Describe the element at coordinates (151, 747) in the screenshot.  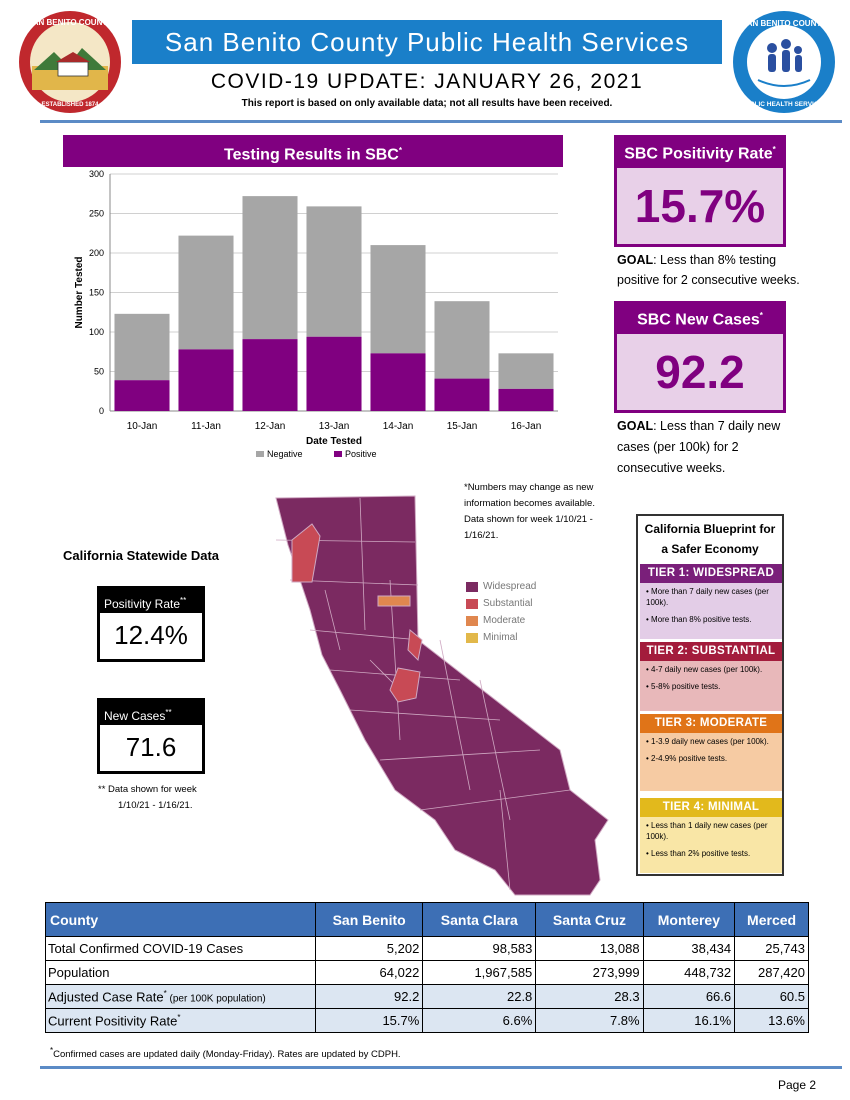
I see `statewide-new-cases-value: 71.6` at that location.